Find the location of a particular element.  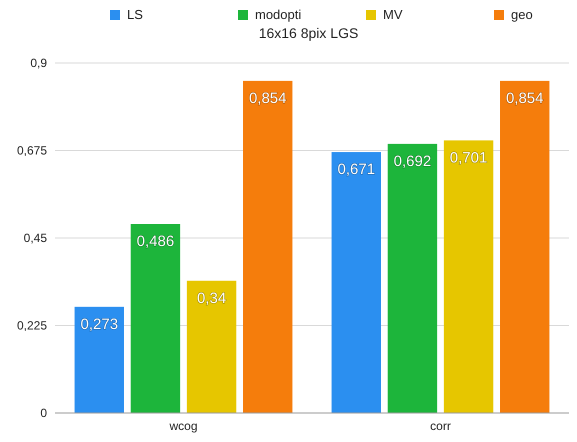

legend-label: MV is located at coordinates (393, 14).